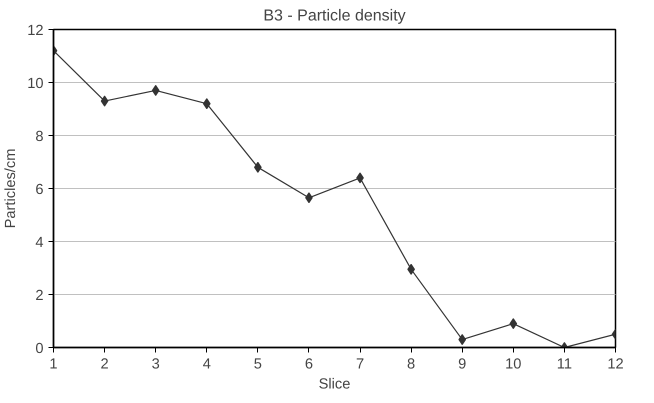 This screenshot has height=403, width=654. What do you see at coordinates (334, 384) in the screenshot?
I see `x-axis-title: Slice` at bounding box center [334, 384].